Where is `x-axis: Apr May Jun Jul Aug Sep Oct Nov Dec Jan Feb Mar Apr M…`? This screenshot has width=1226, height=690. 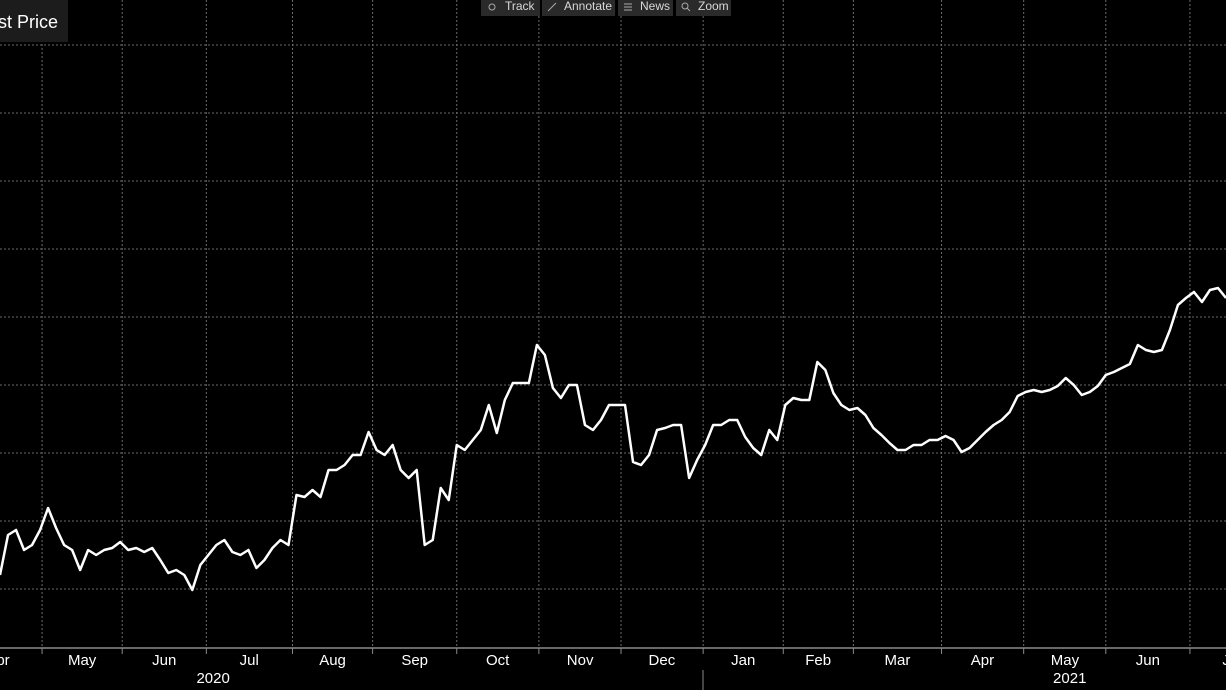 x-axis: Apr May Jun Jul Aug Sep Oct Nov Dec Jan Feb Mar Apr M… is located at coordinates (613, 667).